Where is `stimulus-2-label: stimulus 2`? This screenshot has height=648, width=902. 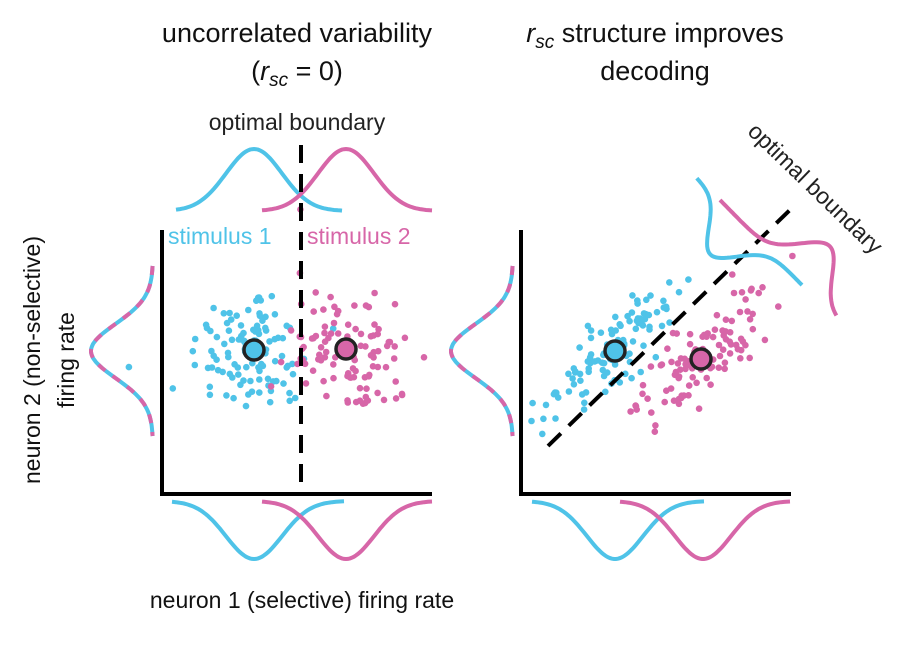
stimulus-2-label: stimulus 2 is located at coordinates (359, 236).